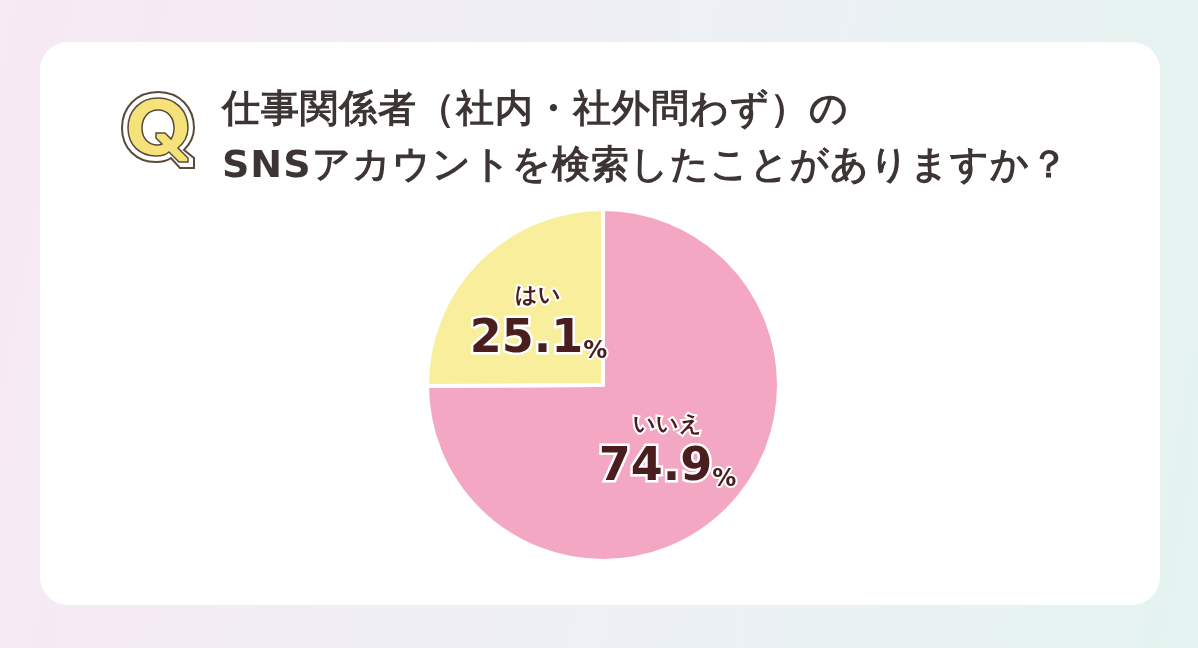 Image resolution: width=1198 pixels, height=648 pixels. Describe the element at coordinates (668, 423) in the screenshot. I see `slice-label: いいえ` at that location.